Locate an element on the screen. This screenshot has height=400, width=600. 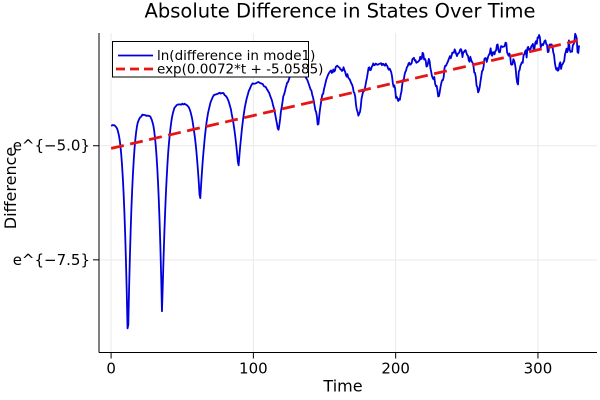
svg-text: e^{−5.0} is located at coordinates (51, 146).